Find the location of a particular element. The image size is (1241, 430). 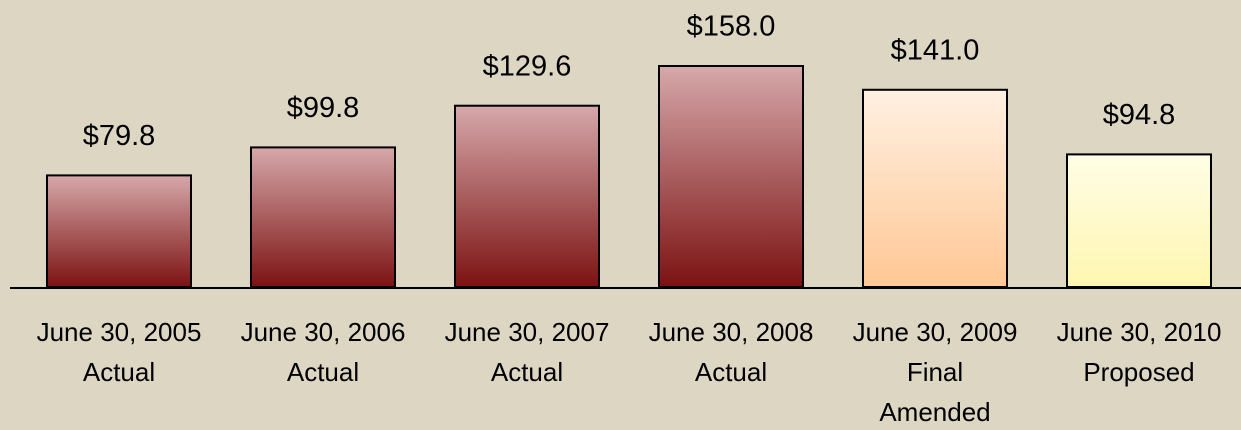

x-tick-label: June 30, 2010 is located at coordinates (1139, 332).